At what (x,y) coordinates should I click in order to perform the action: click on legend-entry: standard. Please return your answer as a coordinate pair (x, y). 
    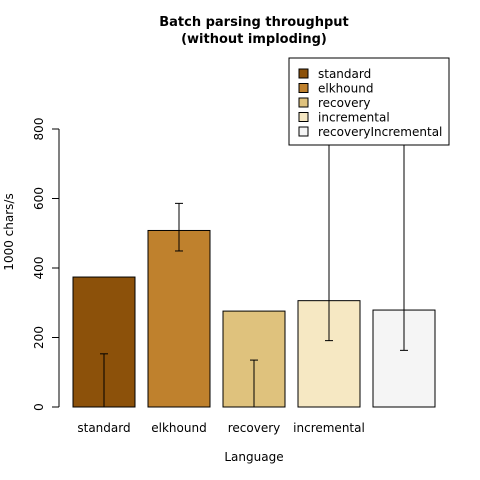
    Looking at the image, I should click on (344, 74).